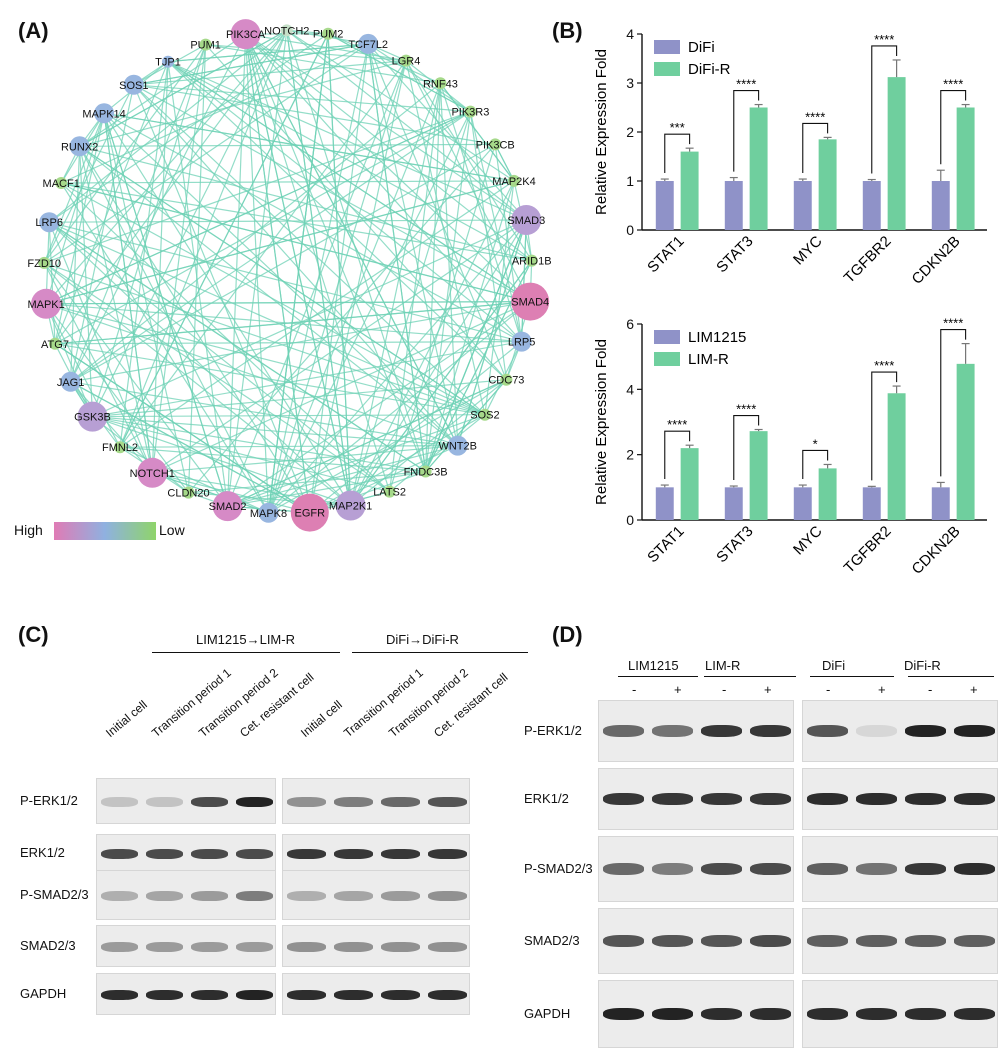 The width and height of the screenshot is (1003, 1049). Describe the element at coordinates (28, 530) in the screenshot. I see `legend-high-label: High` at that location.